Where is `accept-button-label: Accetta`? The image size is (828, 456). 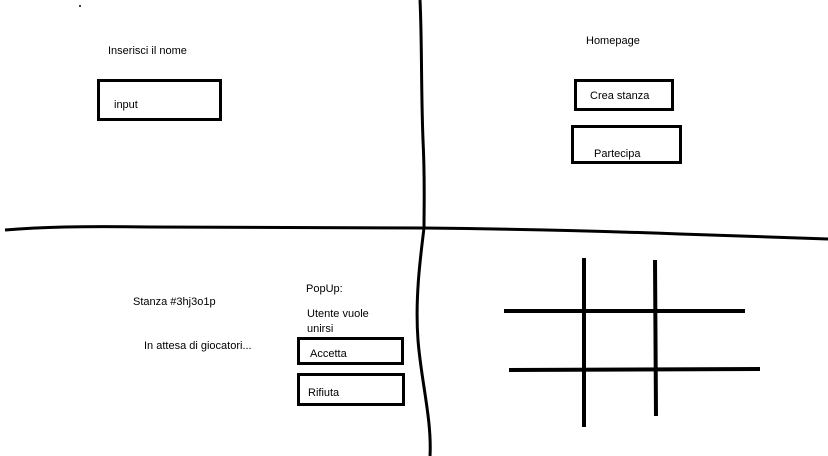
accept-button-label: Accetta is located at coordinates (328, 354).